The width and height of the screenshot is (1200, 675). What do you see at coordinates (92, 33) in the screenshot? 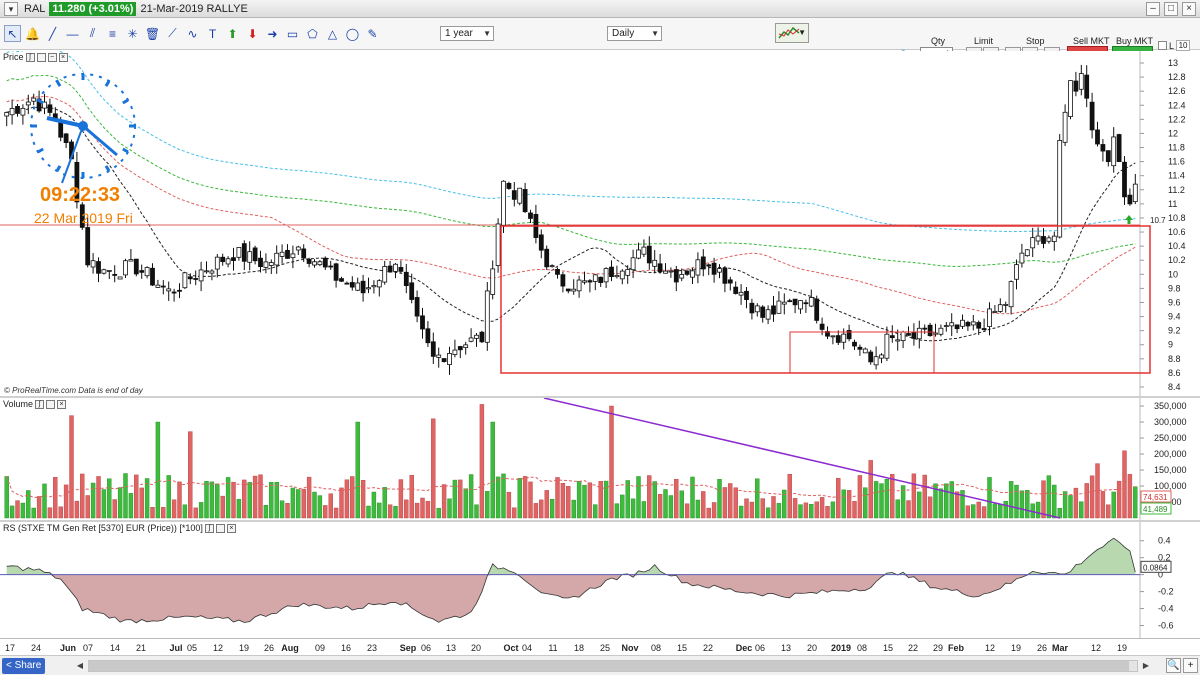
I see `channel-icon: ⫽` at bounding box center [92, 33].